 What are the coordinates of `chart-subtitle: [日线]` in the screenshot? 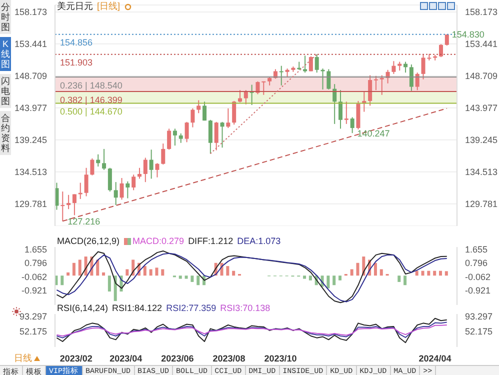 It's located at (108, 6).